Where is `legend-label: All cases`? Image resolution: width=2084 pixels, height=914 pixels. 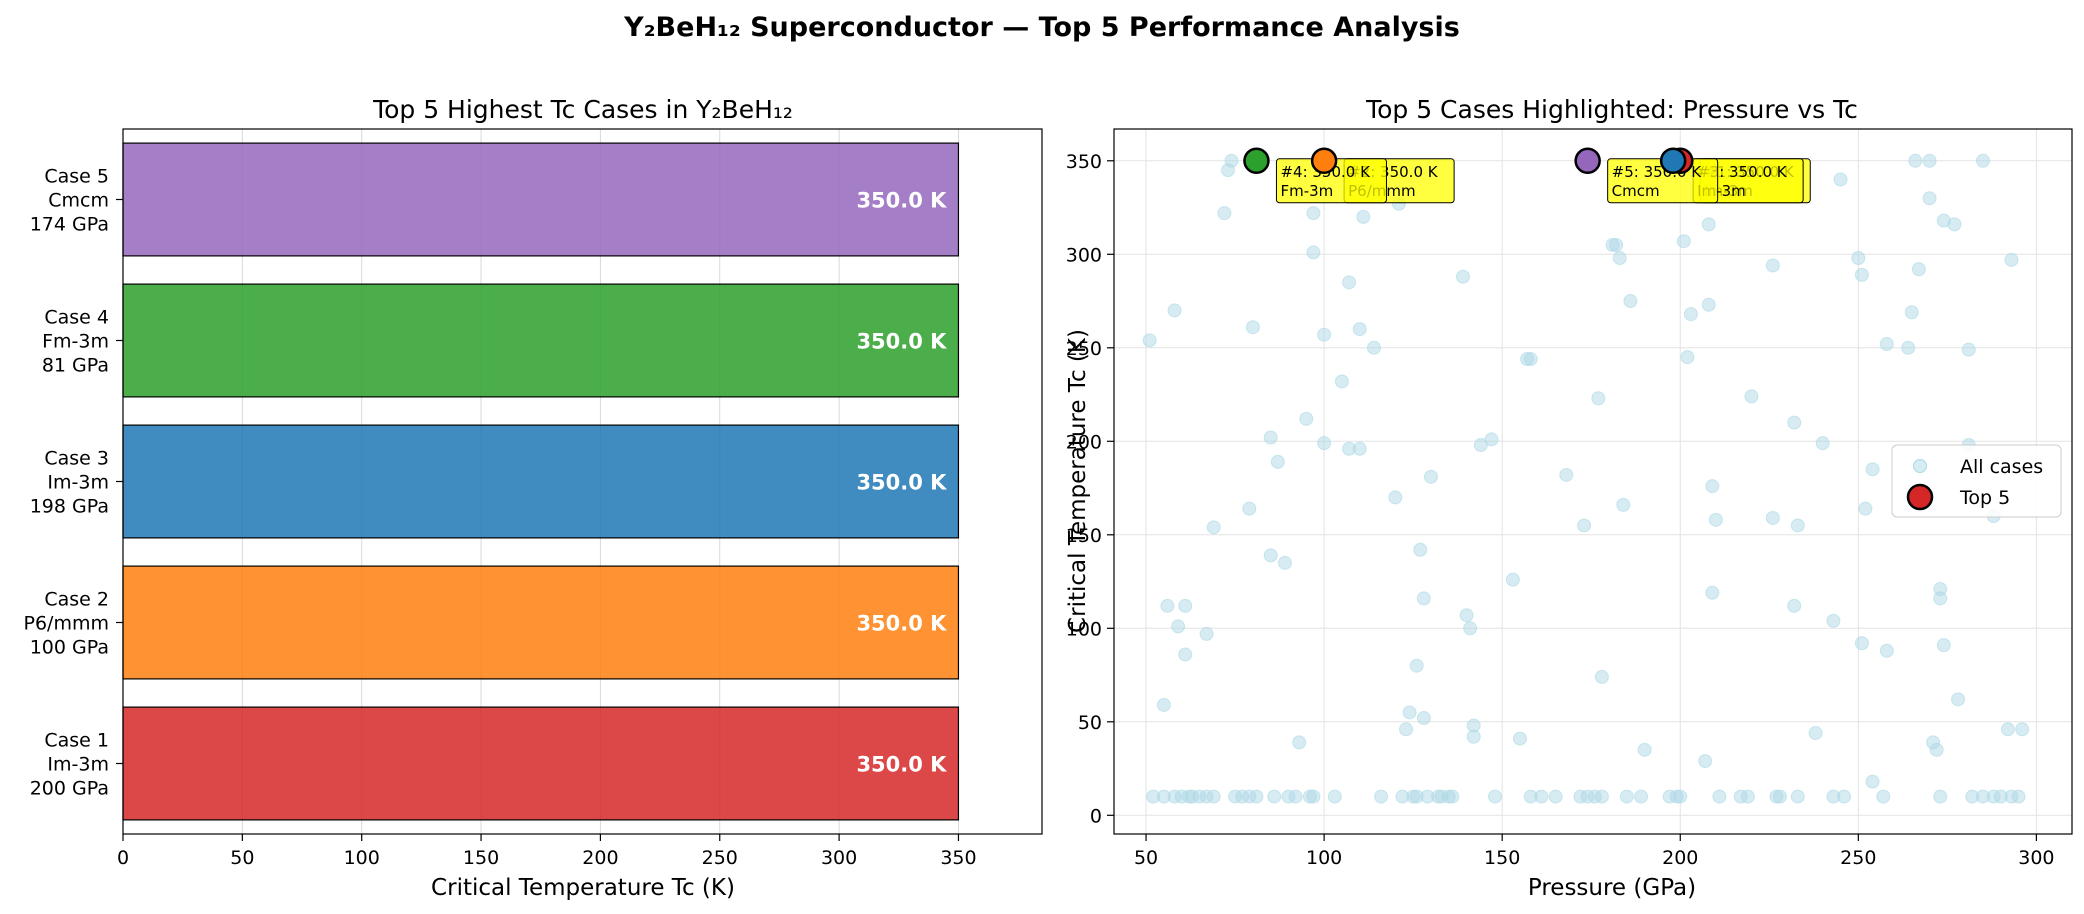
legend-label: All cases is located at coordinates (2001, 467).